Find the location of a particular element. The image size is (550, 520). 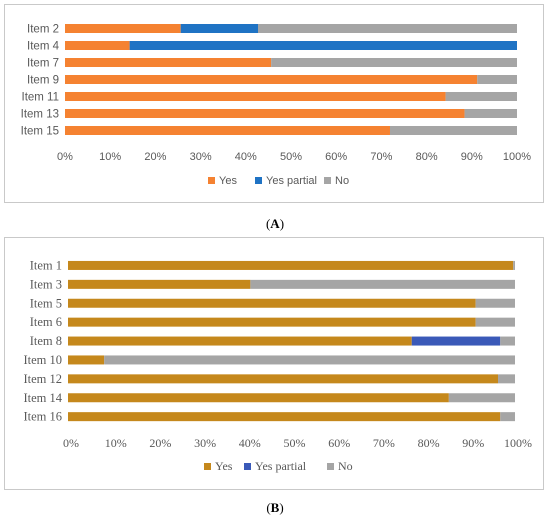

caption-b-letter: B is located at coordinates (275, 507).